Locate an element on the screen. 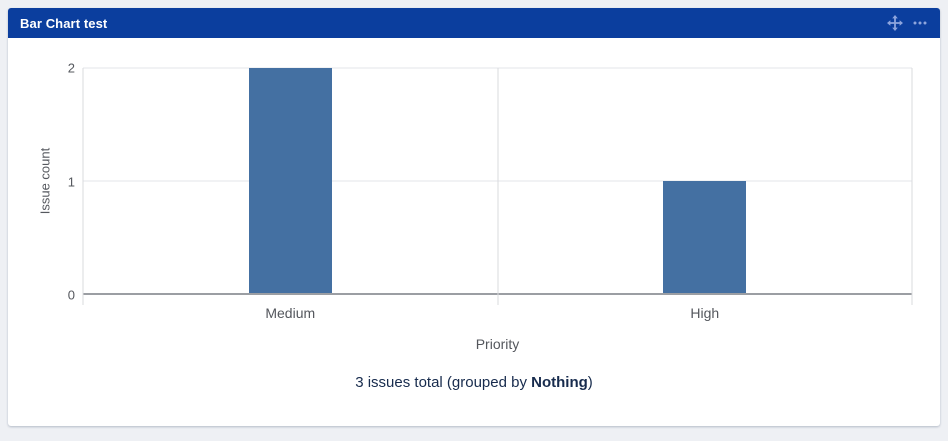  gadget-header: Bar Chart test is located at coordinates (474, 23).